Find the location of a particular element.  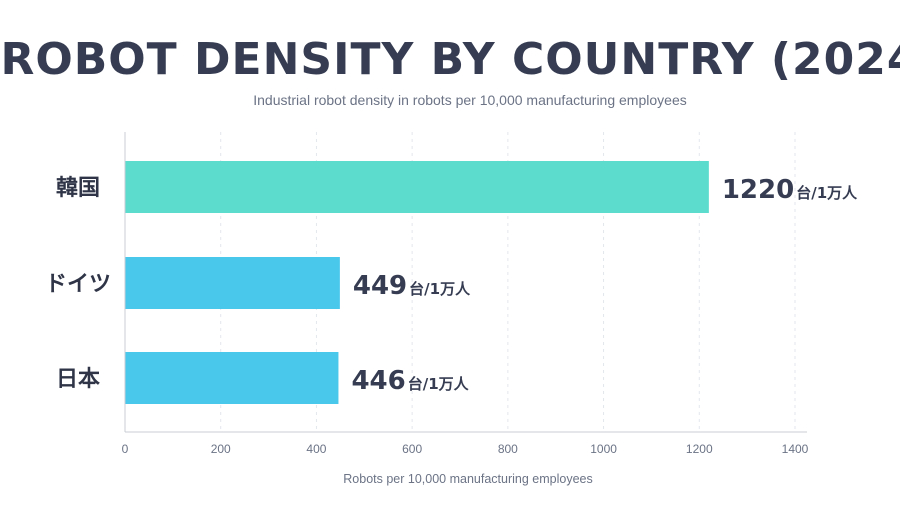

data-label: 446 台/1万人 is located at coordinates (410, 381).